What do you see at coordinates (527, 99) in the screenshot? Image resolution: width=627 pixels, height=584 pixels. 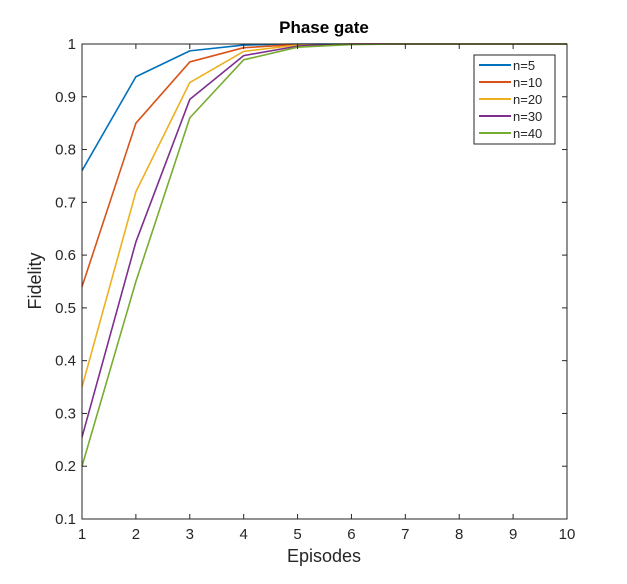 I see `legend-label: n=20` at bounding box center [527, 99].